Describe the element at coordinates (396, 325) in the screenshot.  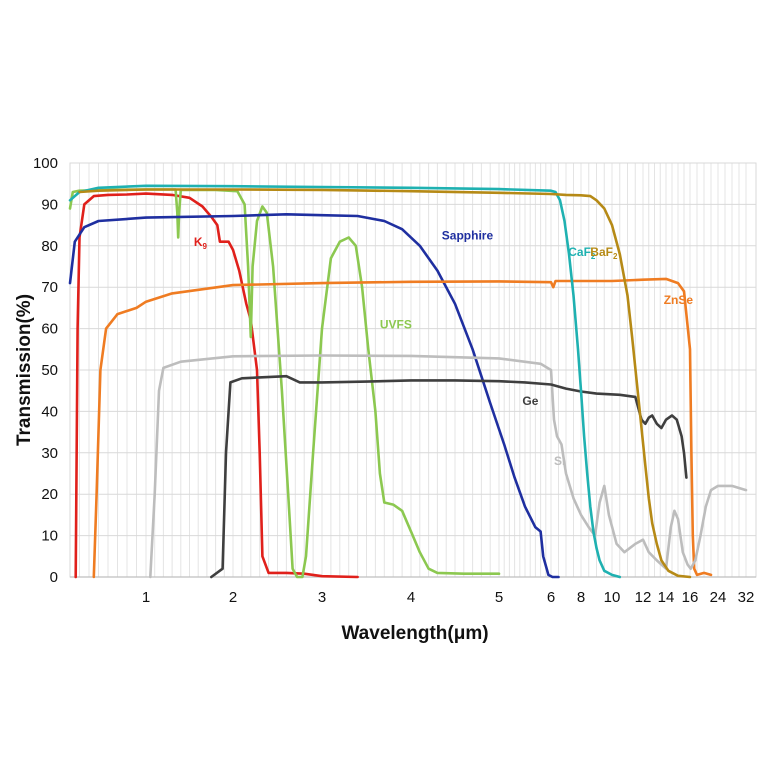
I see `series-label-uvfs: UVFS` at that location.